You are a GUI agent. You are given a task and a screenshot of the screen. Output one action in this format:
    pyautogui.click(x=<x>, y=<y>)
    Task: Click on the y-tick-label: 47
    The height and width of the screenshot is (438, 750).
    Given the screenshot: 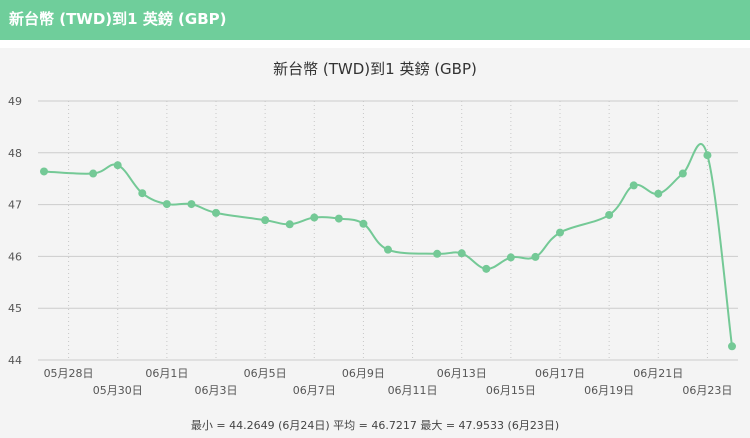 What is the action you would take?
    pyautogui.click(x=15, y=205)
    